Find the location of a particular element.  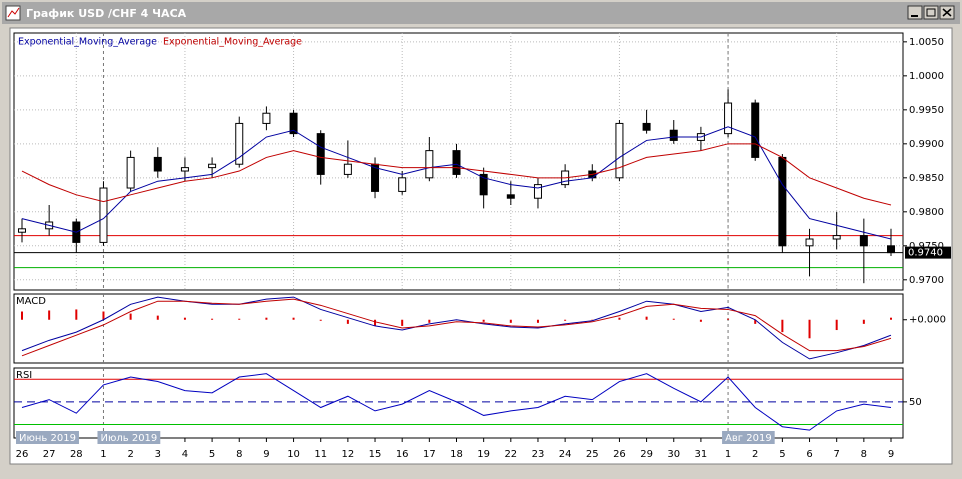

x-tick-label: 15 is located at coordinates (375, 454).